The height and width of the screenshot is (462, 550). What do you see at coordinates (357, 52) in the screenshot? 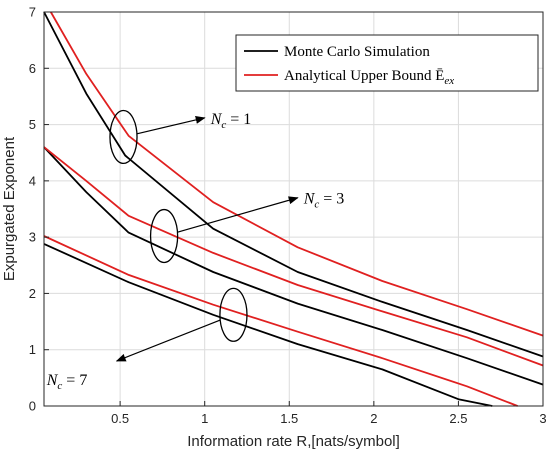
I see `legend-label: Monte Carlo Simulation` at bounding box center [357, 52].